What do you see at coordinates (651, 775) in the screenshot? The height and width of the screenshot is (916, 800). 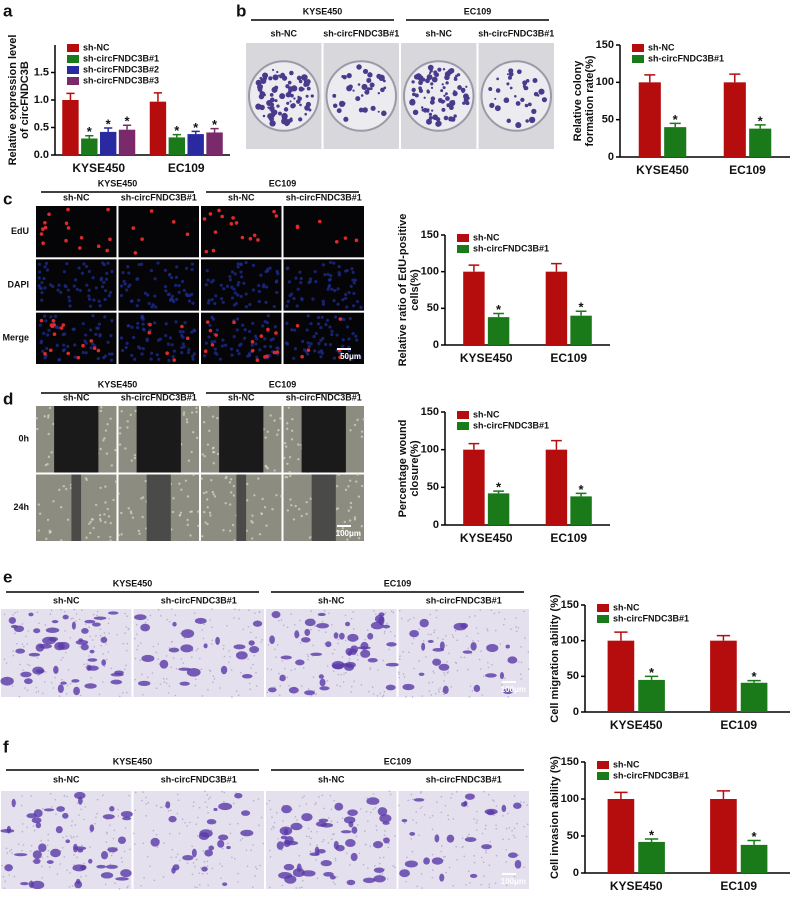 I see `legend-label: sh-circFNDC3B#1` at bounding box center [651, 775].